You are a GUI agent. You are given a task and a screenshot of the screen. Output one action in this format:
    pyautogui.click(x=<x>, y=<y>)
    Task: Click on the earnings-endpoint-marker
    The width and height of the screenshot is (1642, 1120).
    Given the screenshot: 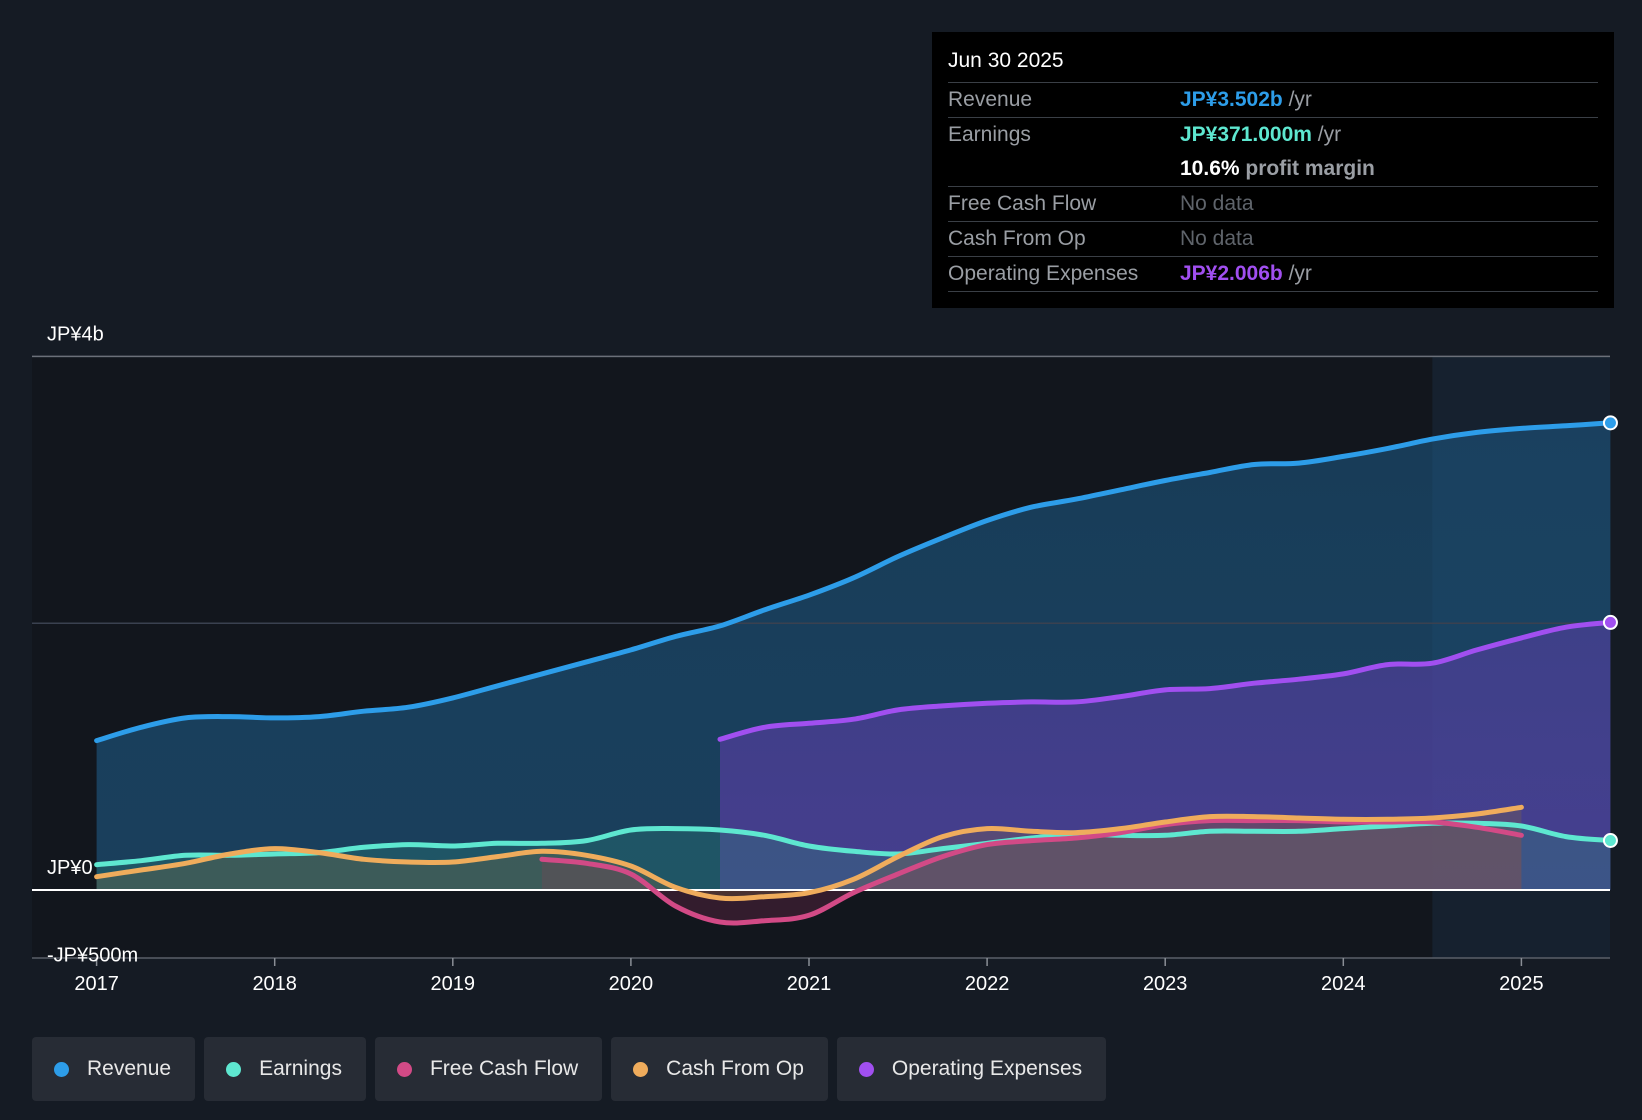 What is the action you would take?
    pyautogui.click(x=1610, y=841)
    